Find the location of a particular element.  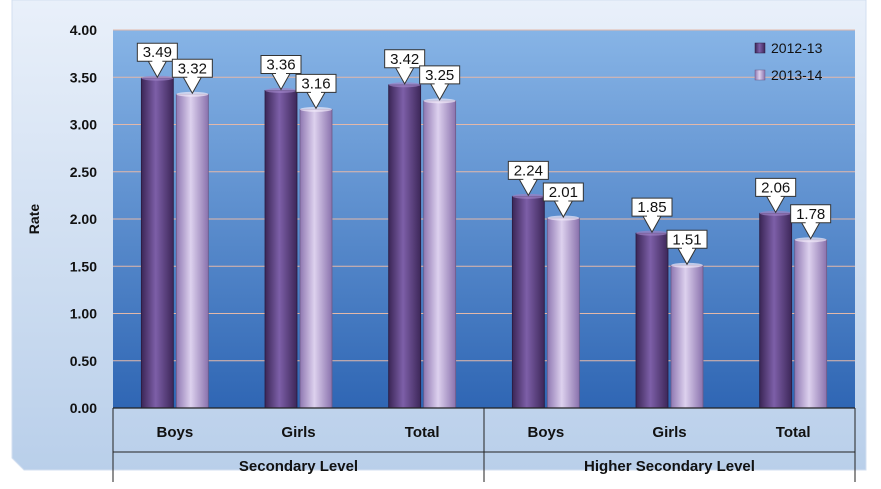

data-label-text: 3.42 is located at coordinates (404, 59).